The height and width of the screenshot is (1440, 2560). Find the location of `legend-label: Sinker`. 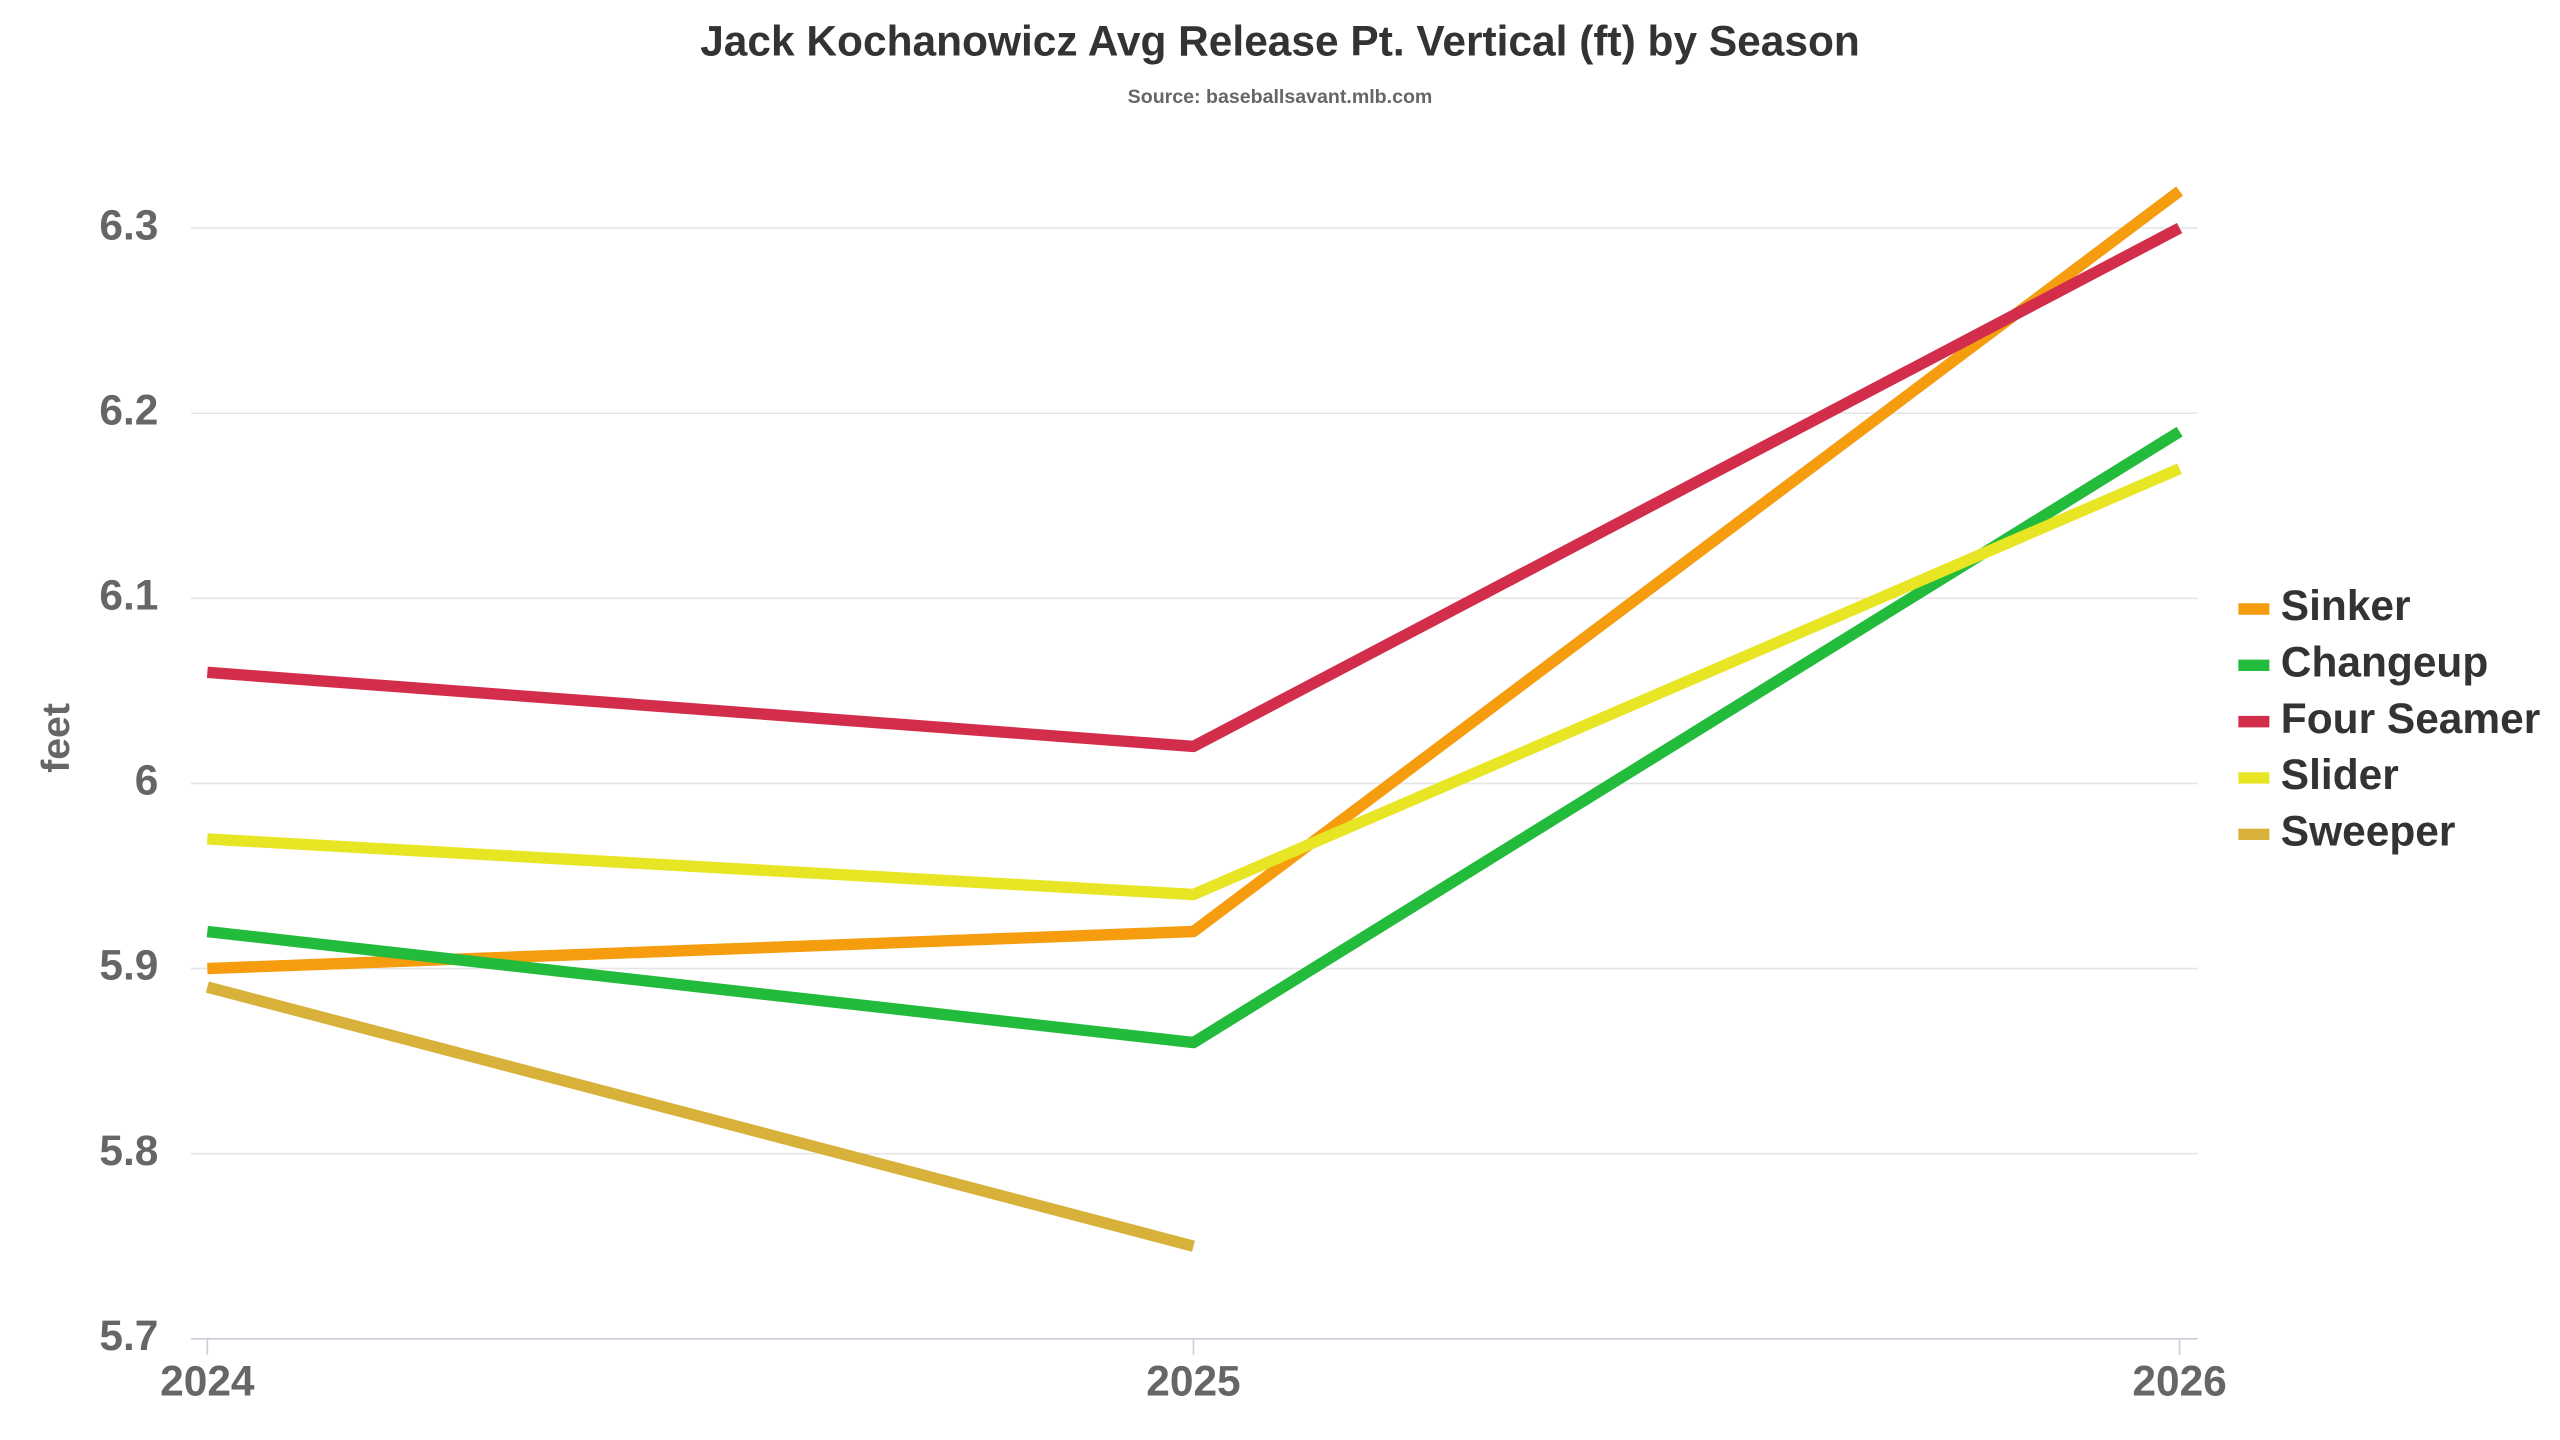

legend-label: Sinker is located at coordinates (2346, 605).